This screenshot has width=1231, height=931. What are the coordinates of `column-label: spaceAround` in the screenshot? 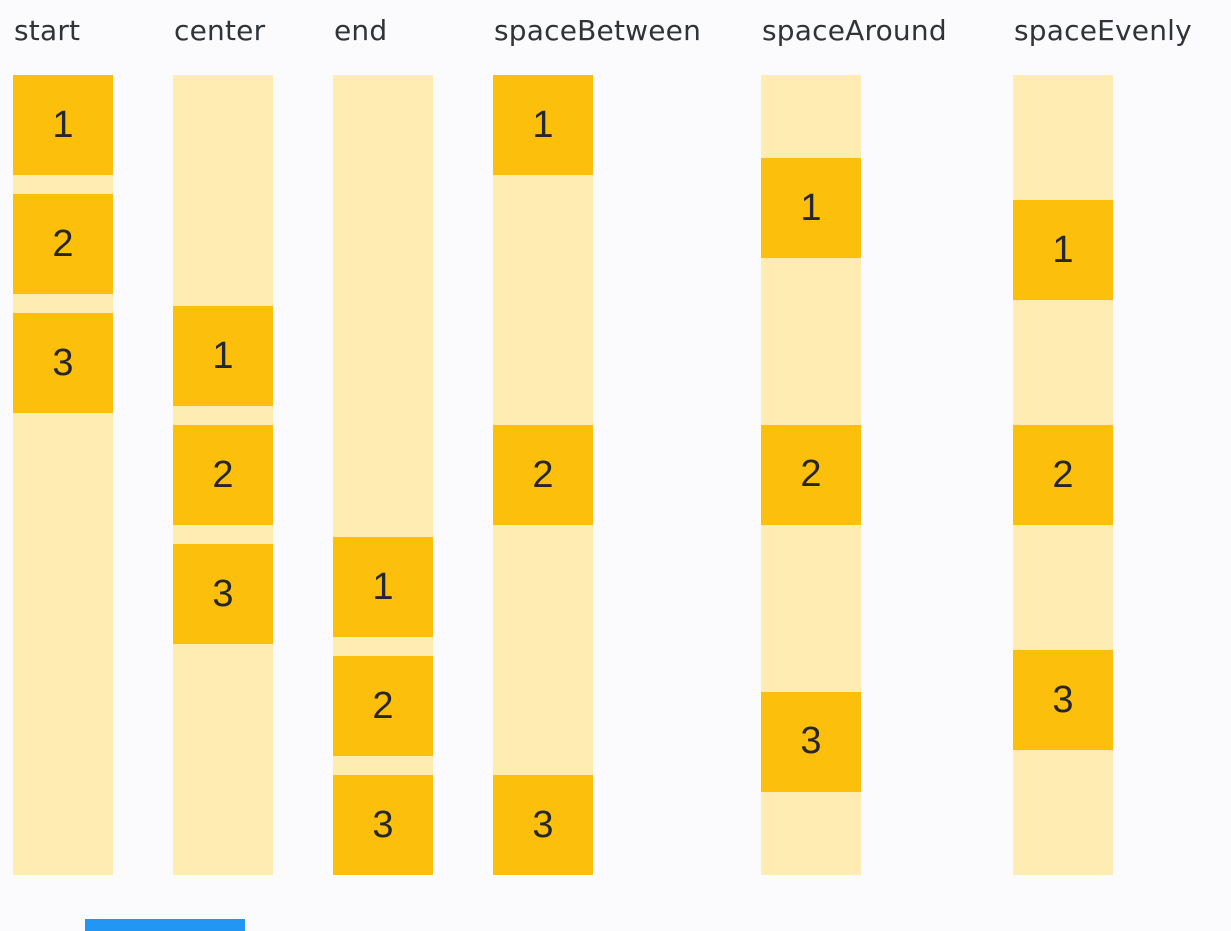 It's located at (854, 30).